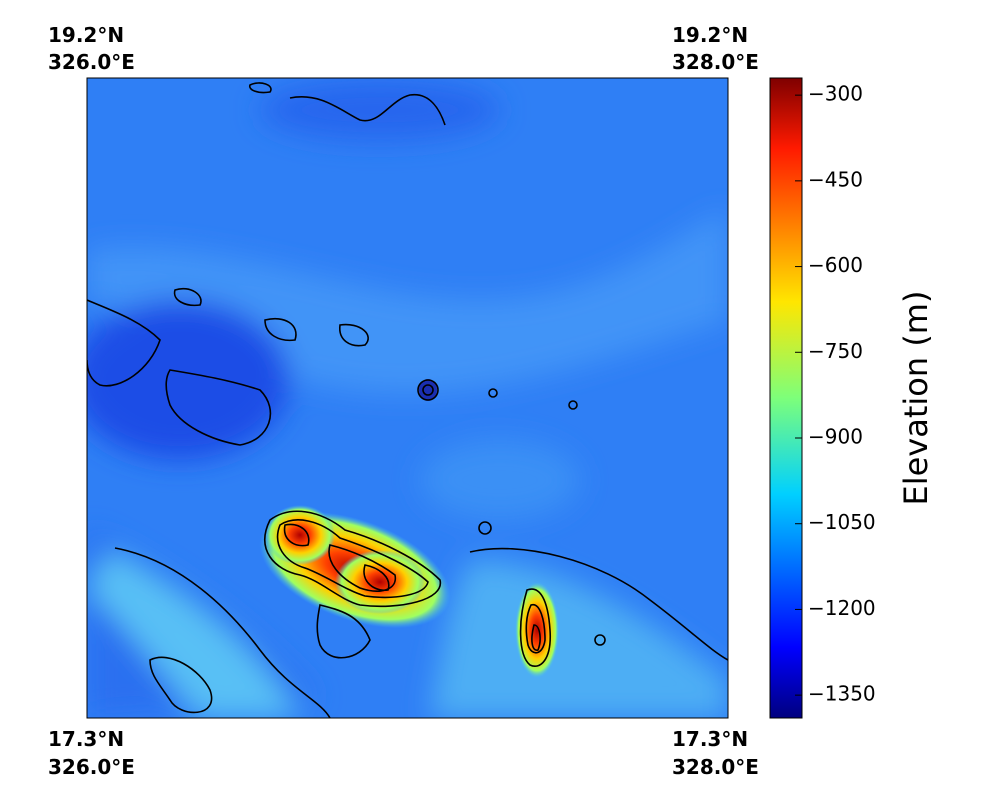 Image resolution: width=1002 pixels, height=800 pixels. What do you see at coordinates (842, 694) in the screenshot?
I see `colorbar-tick-label: −1350` at bounding box center [842, 694].